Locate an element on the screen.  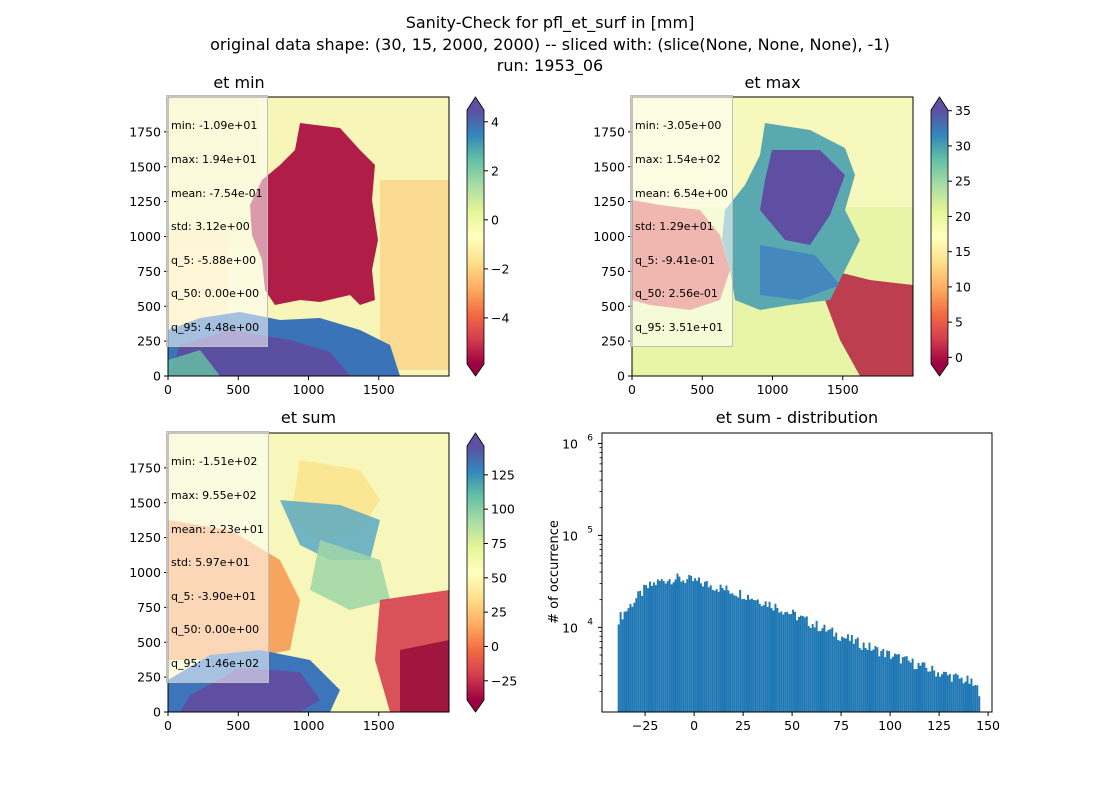
figure-title-line-3: run: 1953_06 is located at coordinates (550, 65).